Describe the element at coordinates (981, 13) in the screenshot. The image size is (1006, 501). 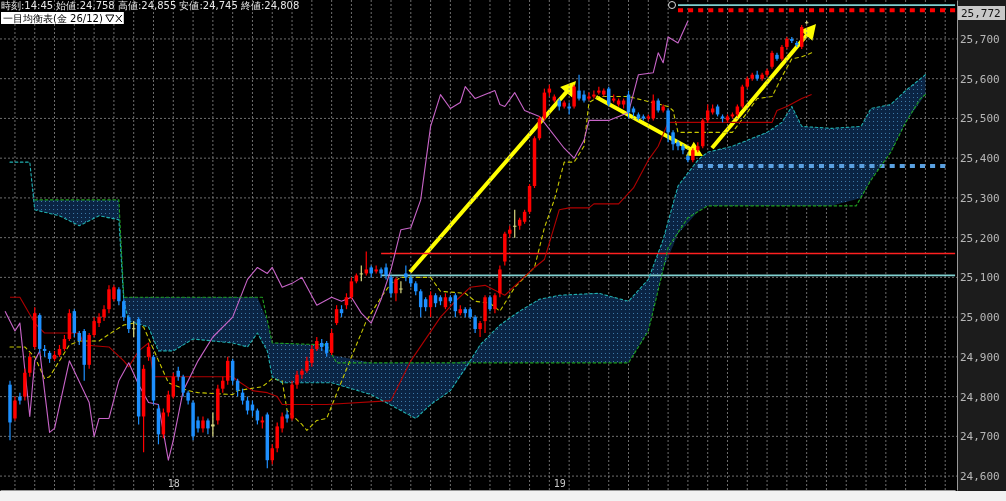
I see `text: 25,772` at that location.